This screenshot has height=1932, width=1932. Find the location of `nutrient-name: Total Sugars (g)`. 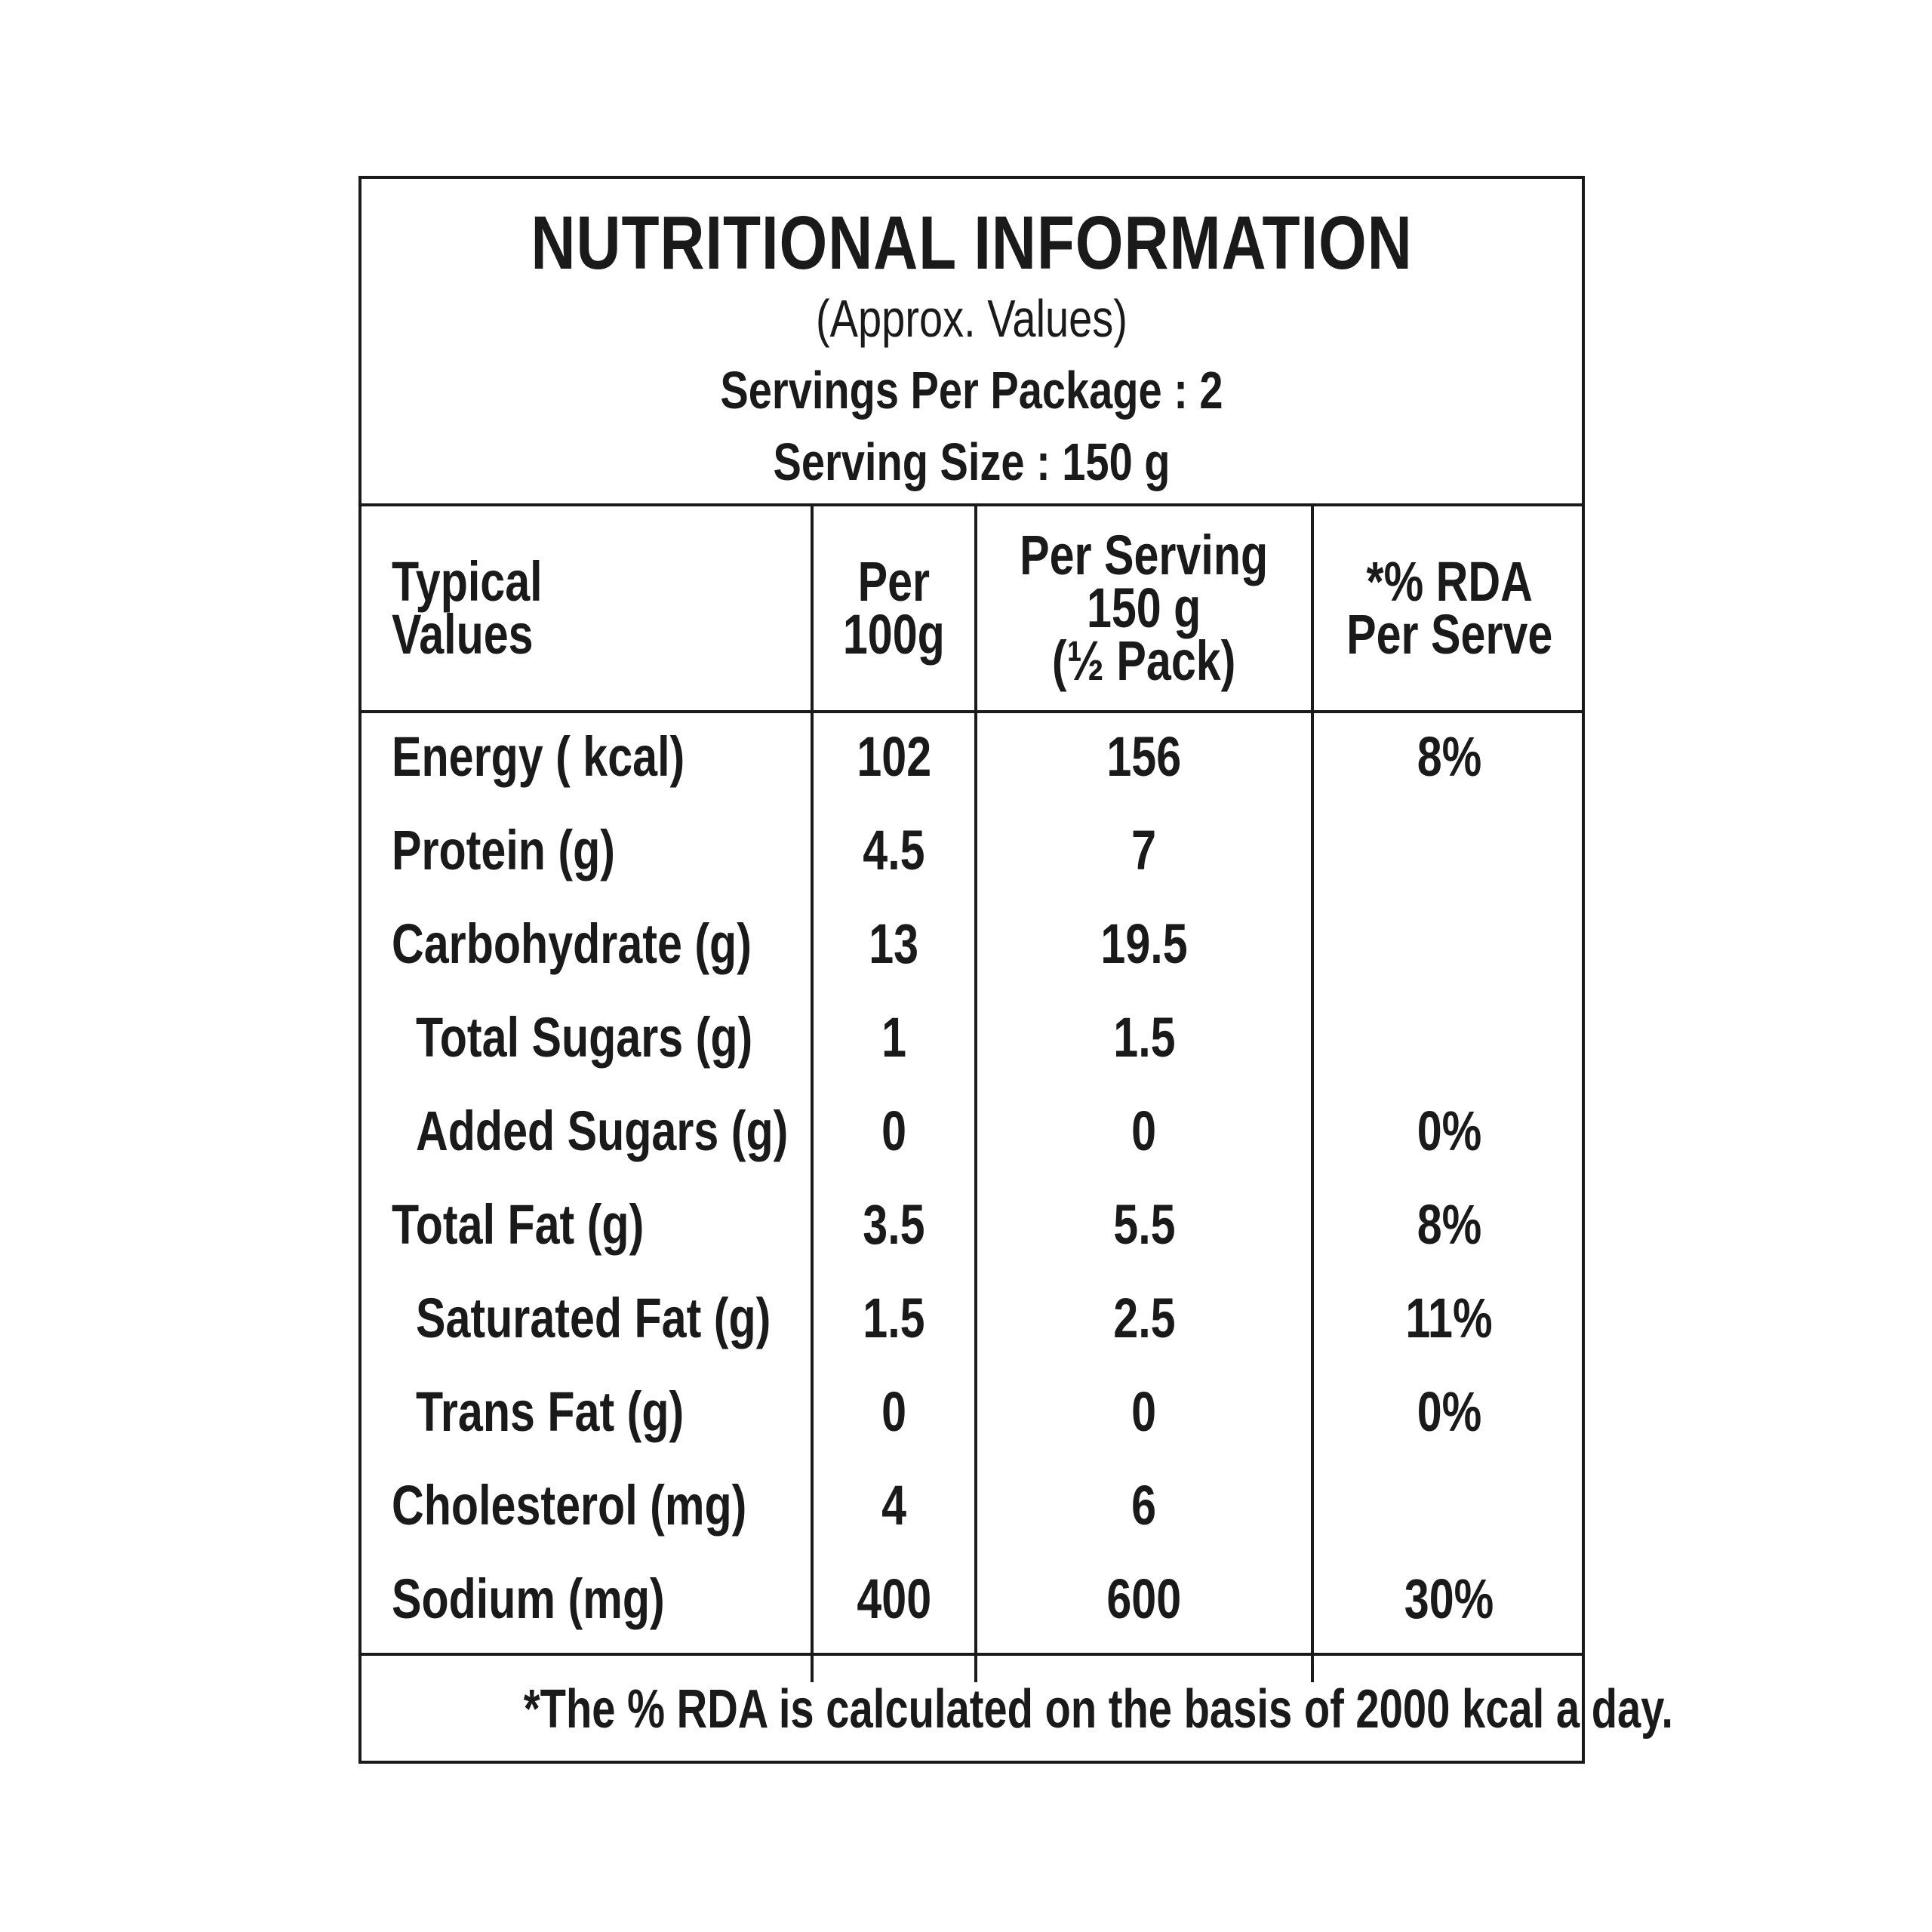

nutrient-name: Total Sugars (g) is located at coordinates (584, 1037).